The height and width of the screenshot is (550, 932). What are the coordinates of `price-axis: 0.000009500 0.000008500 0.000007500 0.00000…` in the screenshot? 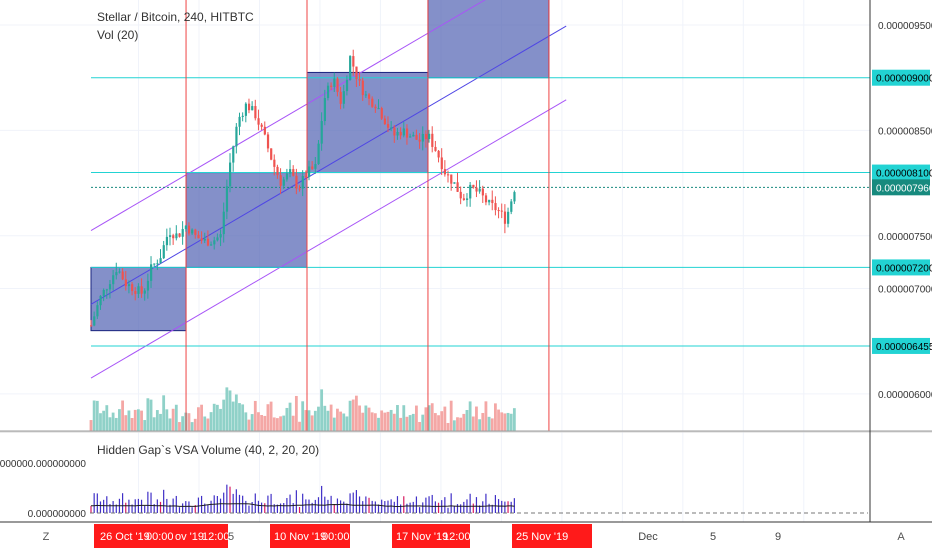 It's located at (902, 211).